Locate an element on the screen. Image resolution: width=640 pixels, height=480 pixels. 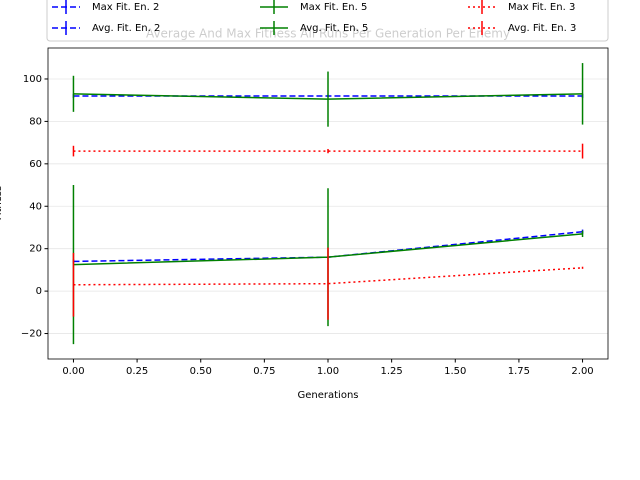
x-tick-label: 0.00 is located at coordinates (73, 371).